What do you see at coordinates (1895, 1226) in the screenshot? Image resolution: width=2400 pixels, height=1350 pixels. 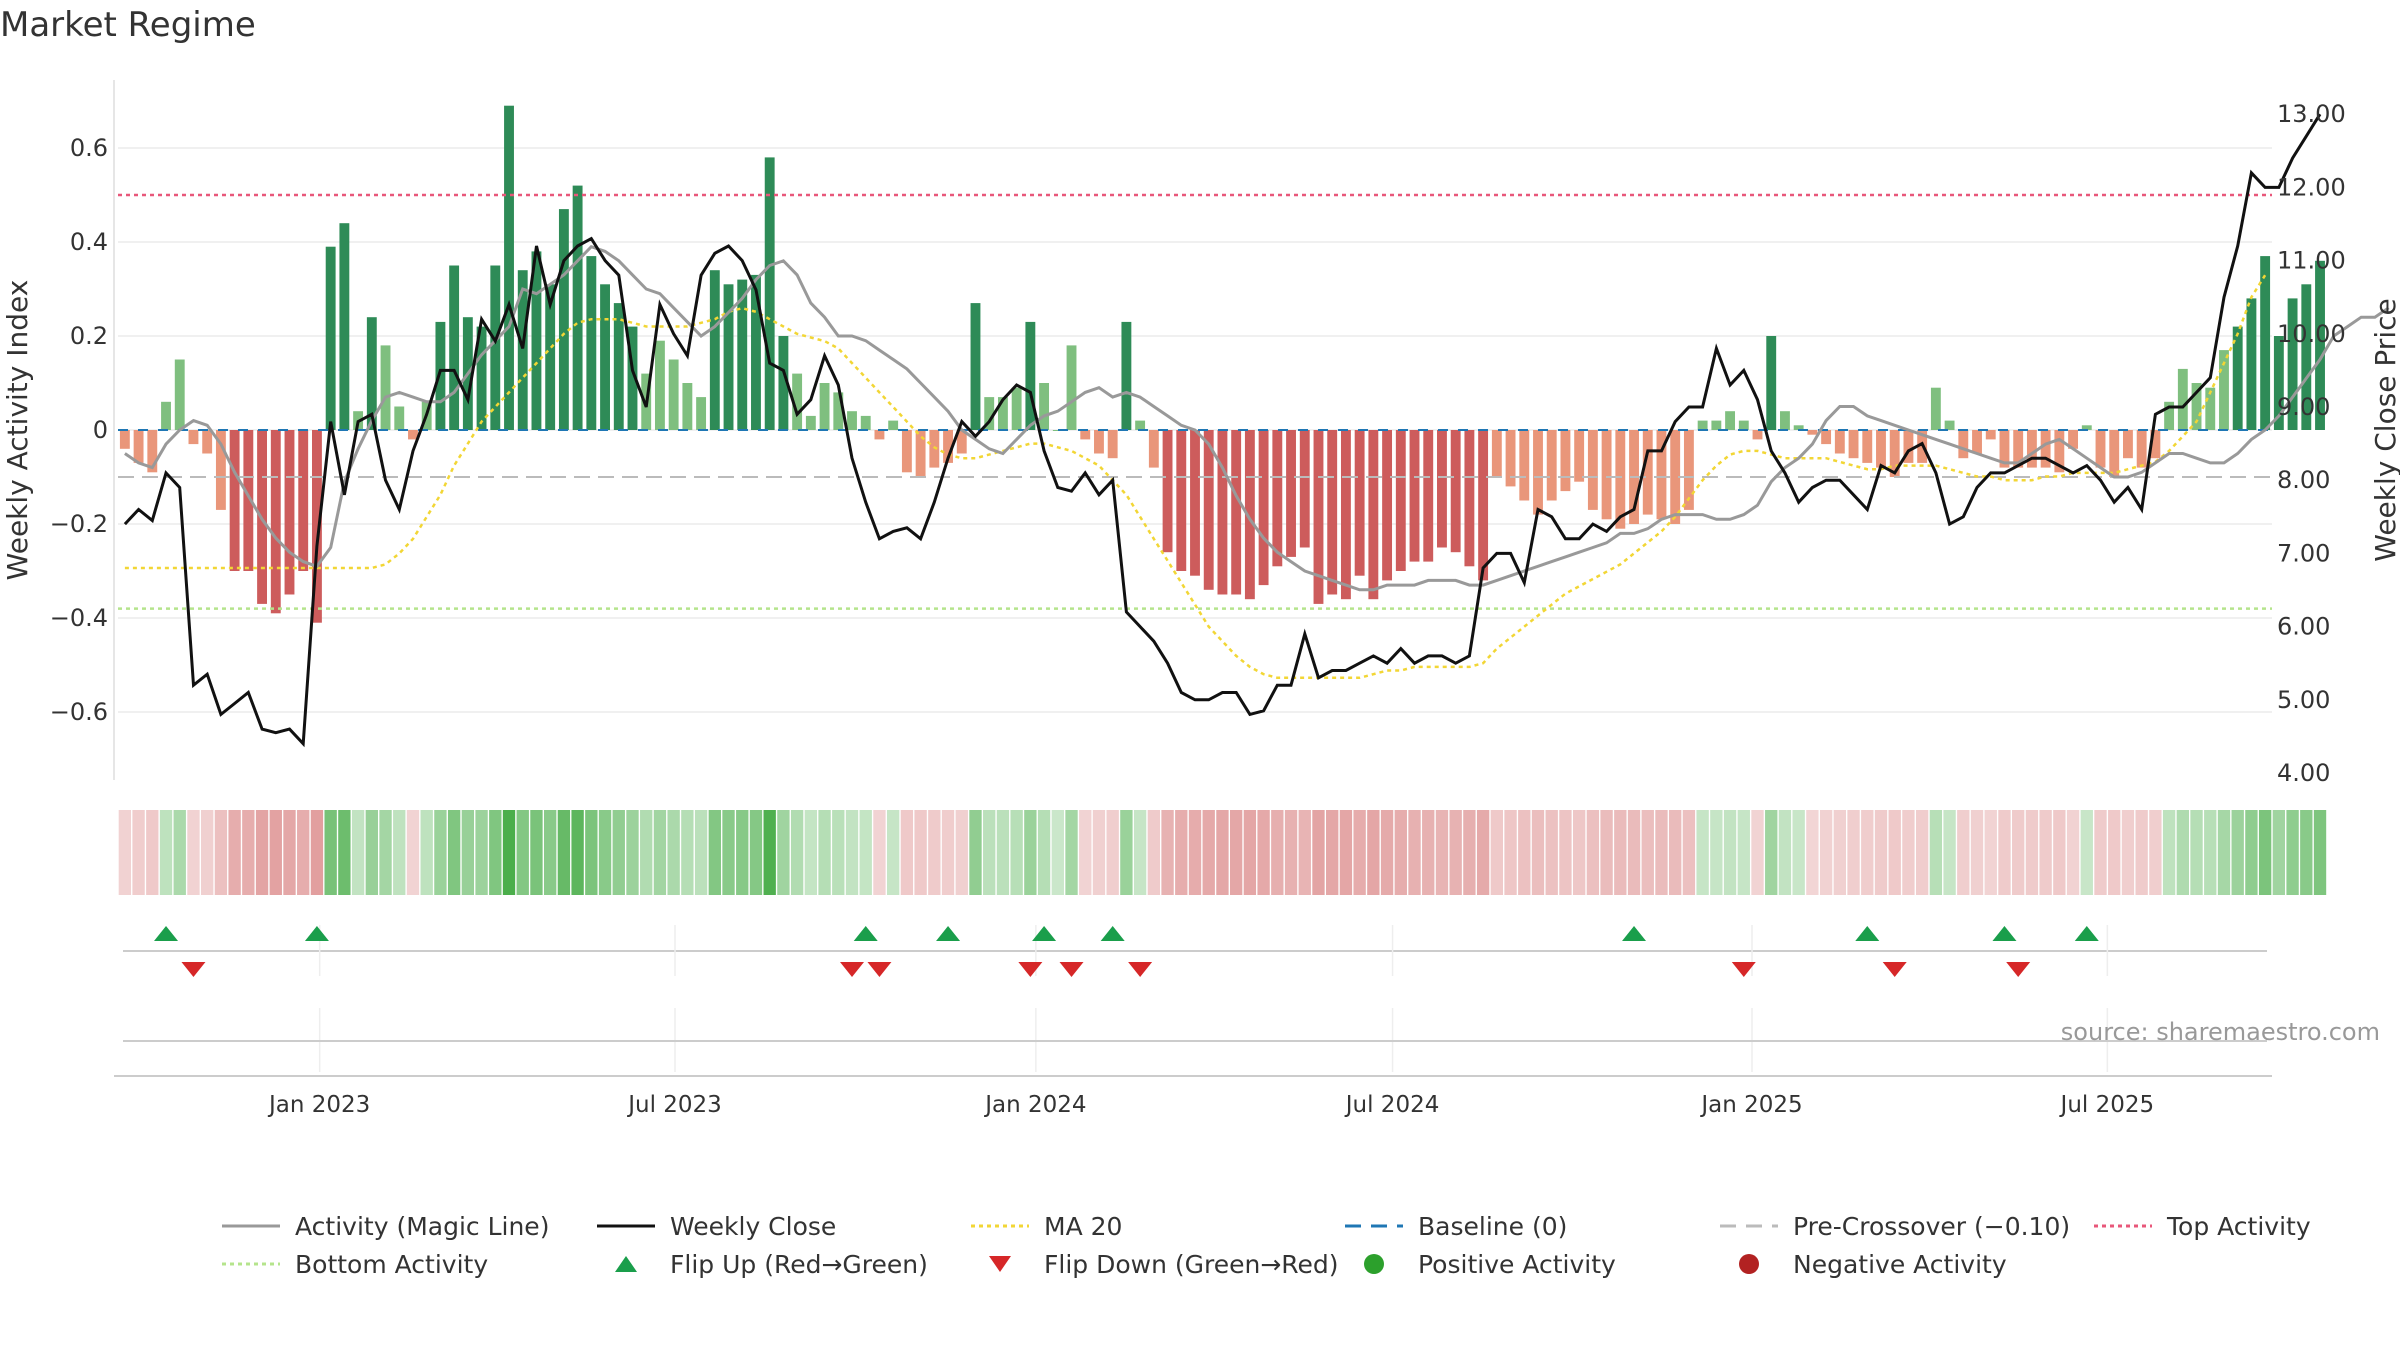 I see `legend-item: Pre-Crossover (−0.10)` at bounding box center [1895, 1226].